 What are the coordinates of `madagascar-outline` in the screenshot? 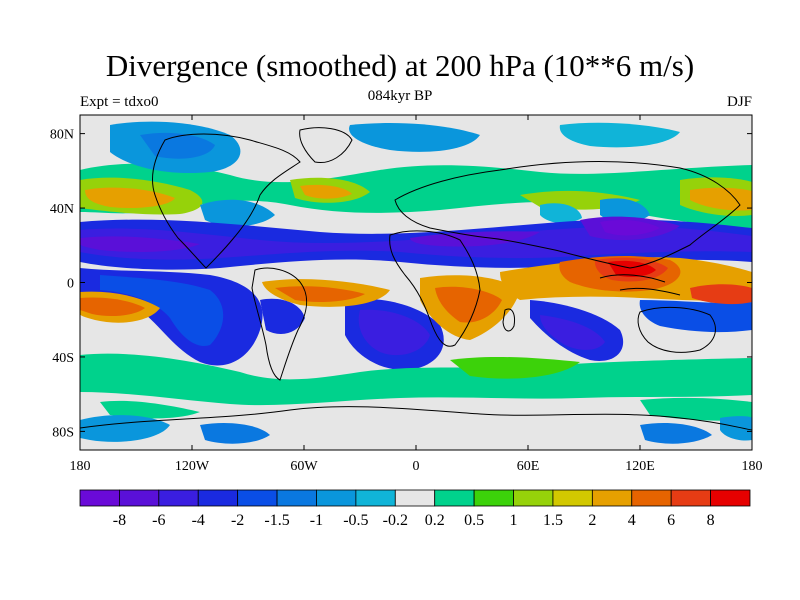 It's located at (508, 320).